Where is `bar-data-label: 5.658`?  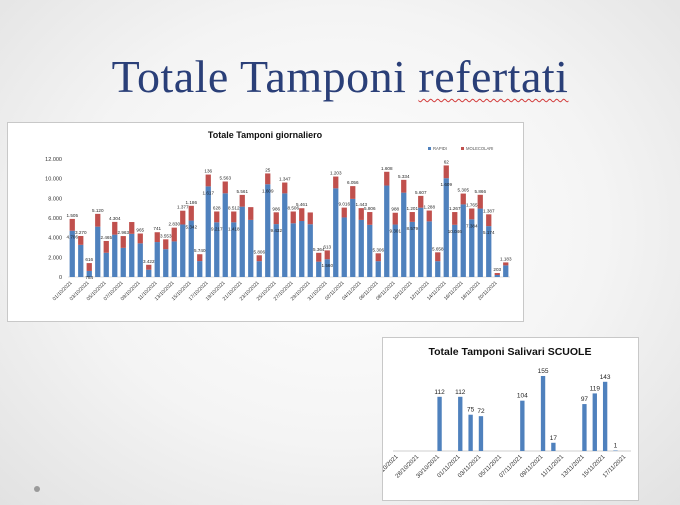
bar-data-label: 5.658 is located at coordinates (438, 248).